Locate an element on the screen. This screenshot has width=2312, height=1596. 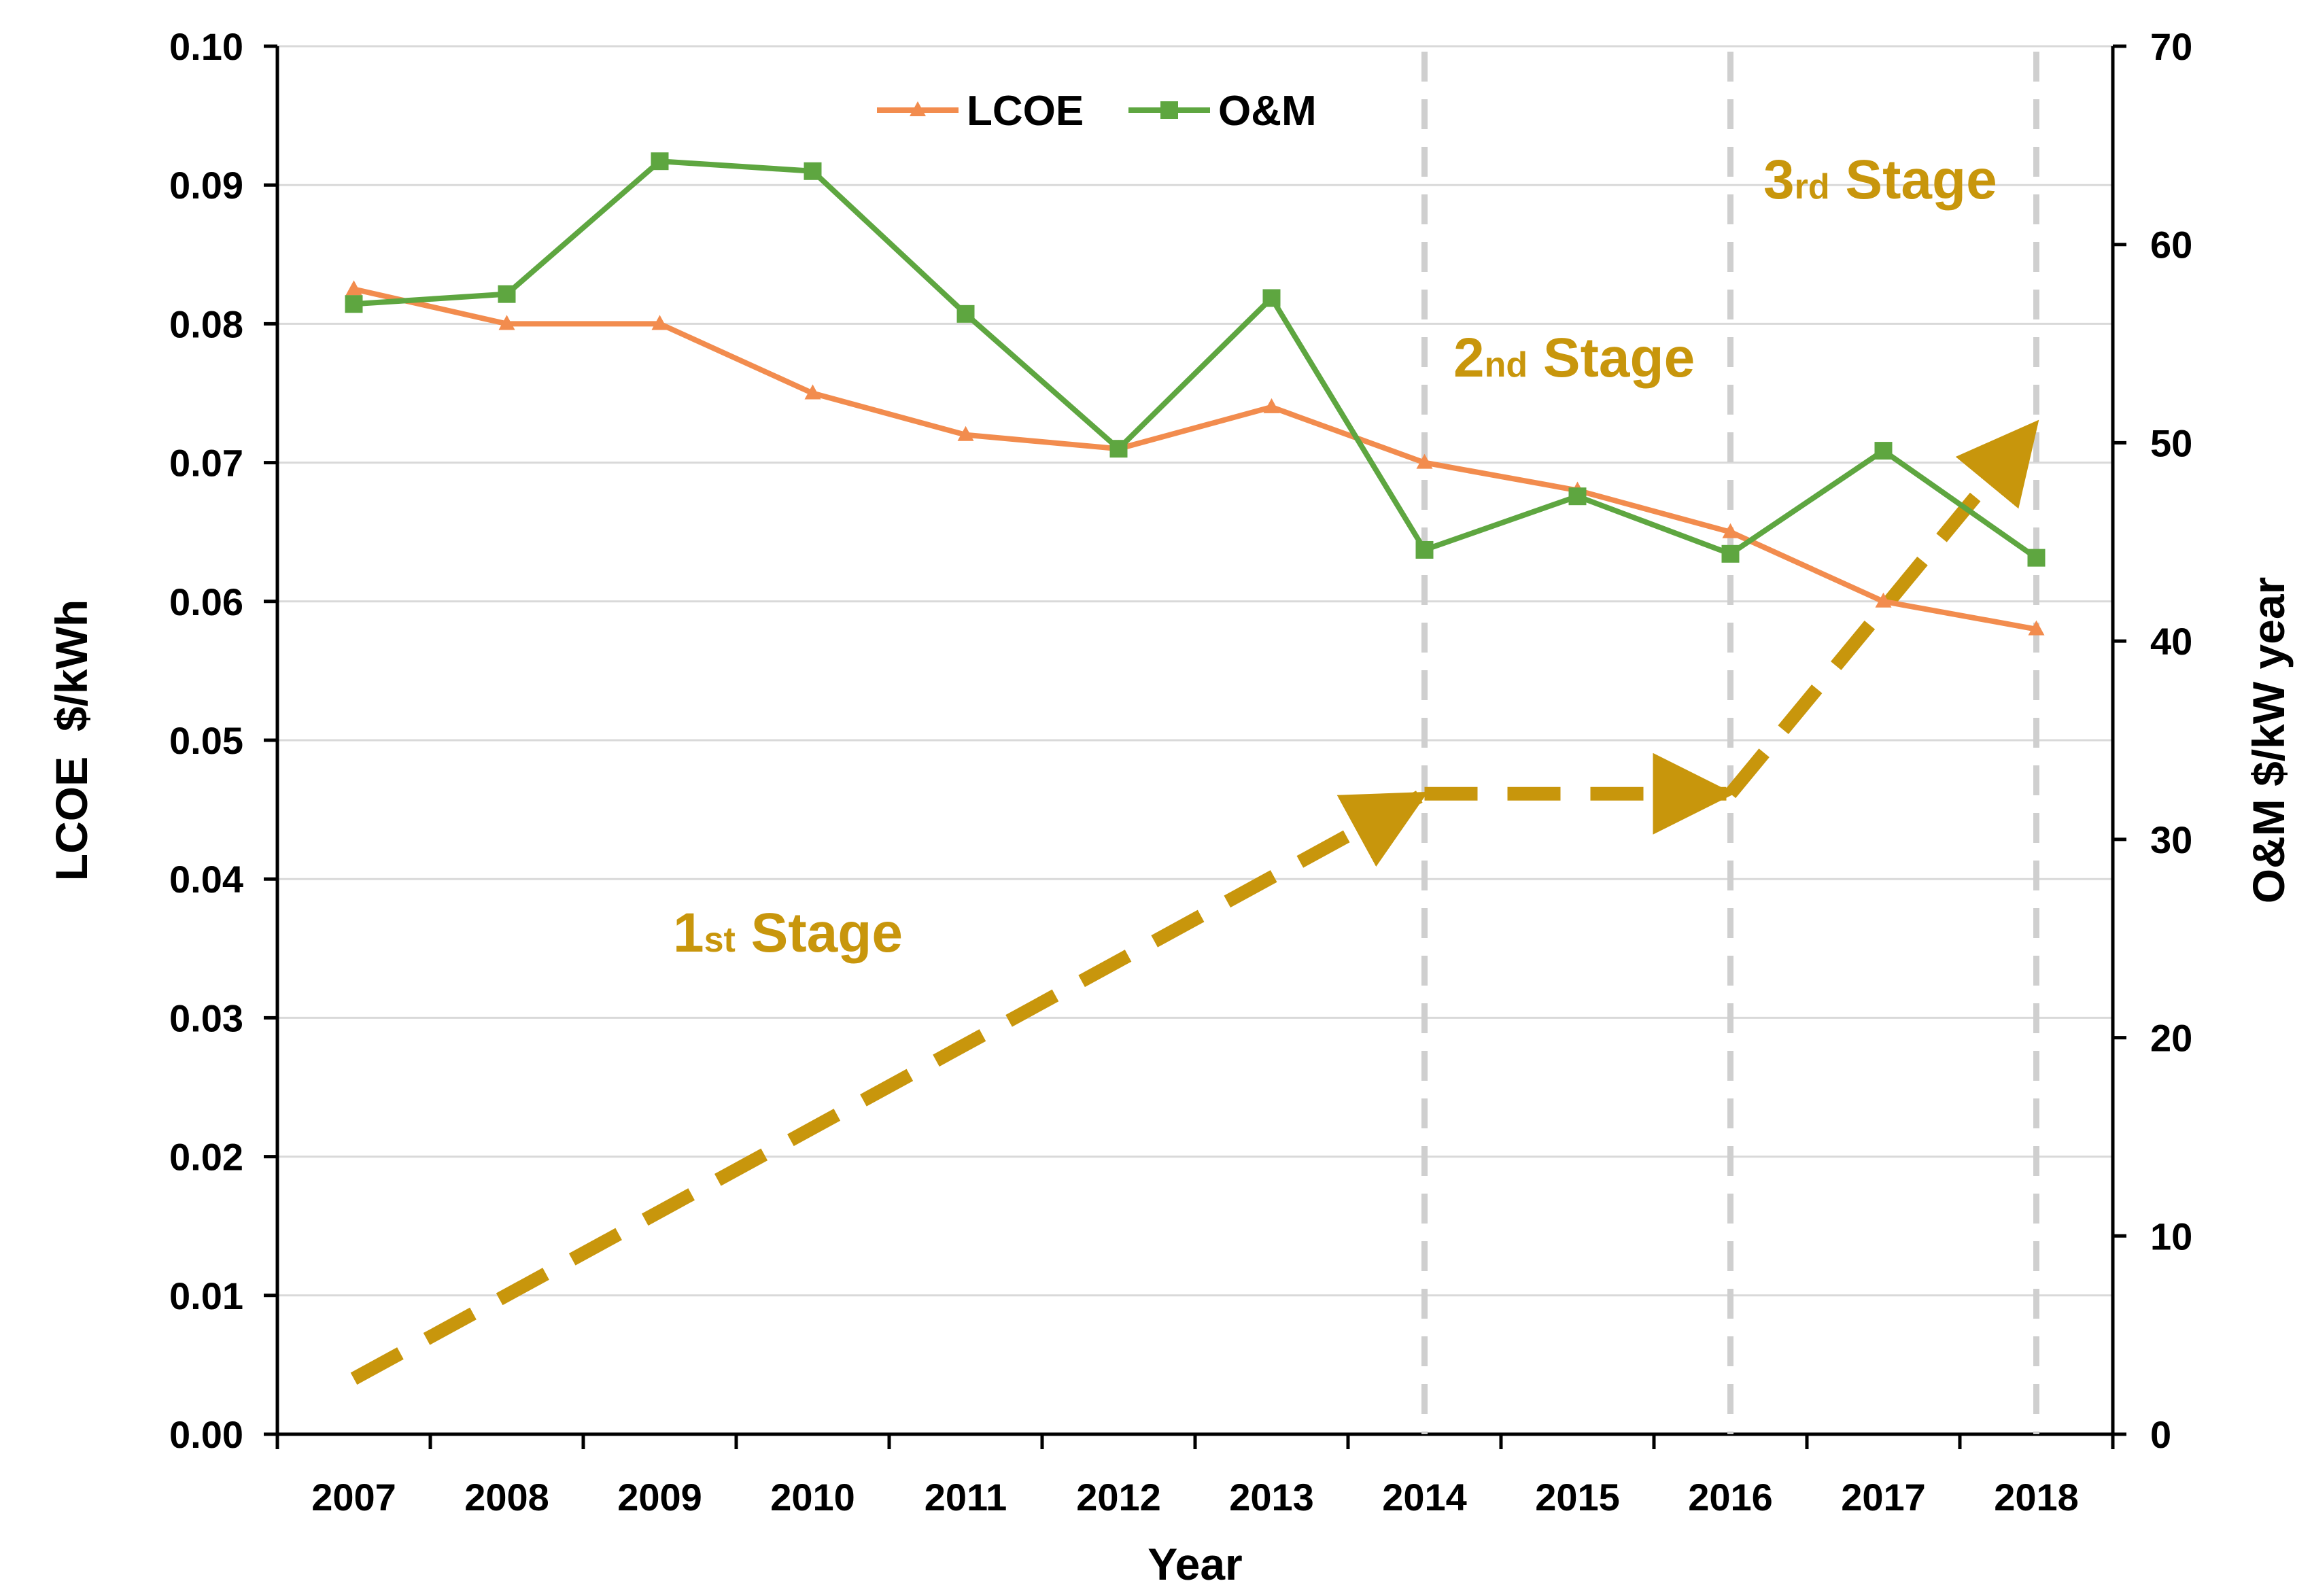
x-axis-title: Year is located at coordinates (1195, 1564).